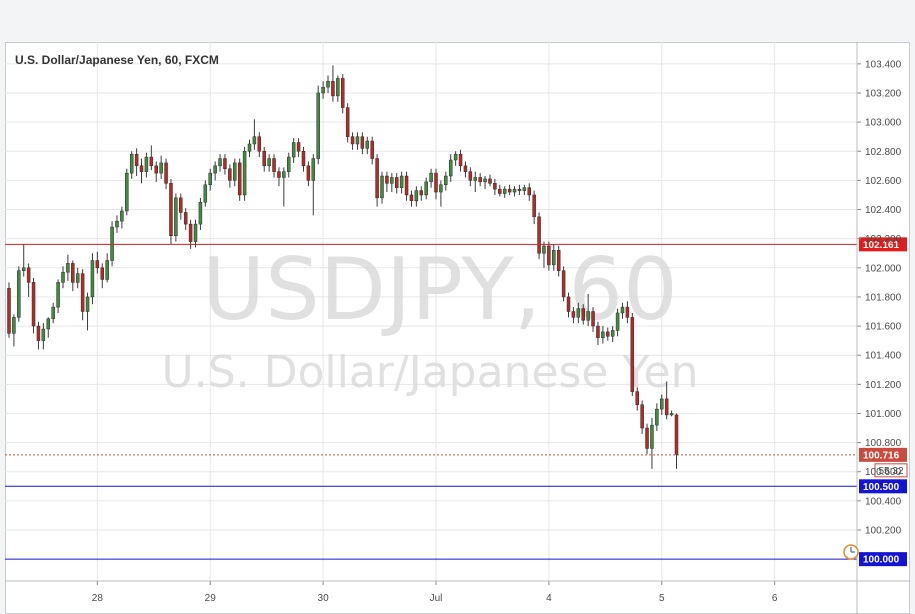 This screenshot has height=614, width=915. What do you see at coordinates (883, 123) in the screenshot?
I see `y-tick-label: 103.000` at bounding box center [883, 123].